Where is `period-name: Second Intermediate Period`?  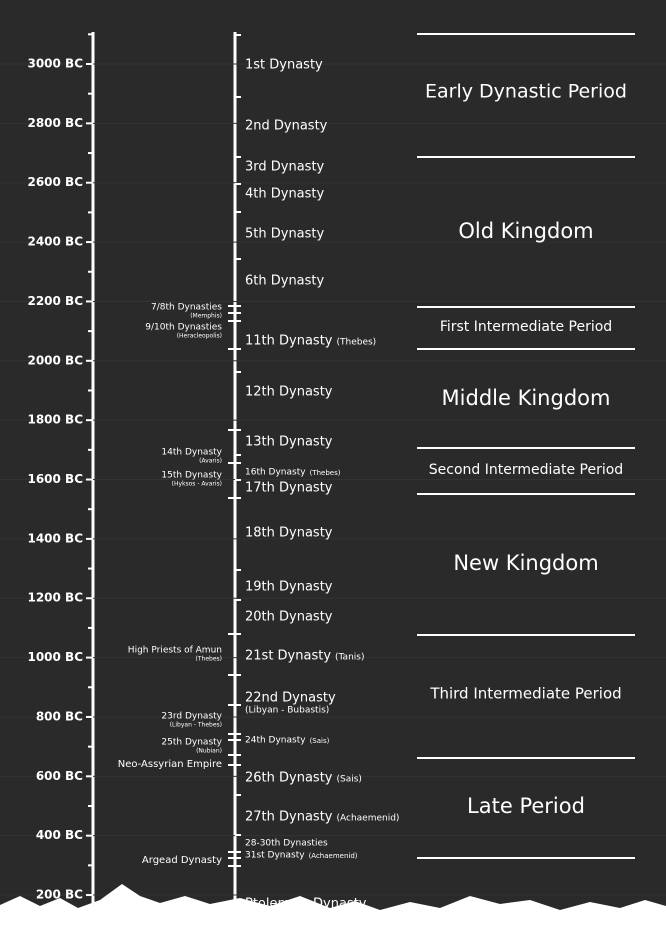 period-name: Second Intermediate Period is located at coordinates (526, 470).